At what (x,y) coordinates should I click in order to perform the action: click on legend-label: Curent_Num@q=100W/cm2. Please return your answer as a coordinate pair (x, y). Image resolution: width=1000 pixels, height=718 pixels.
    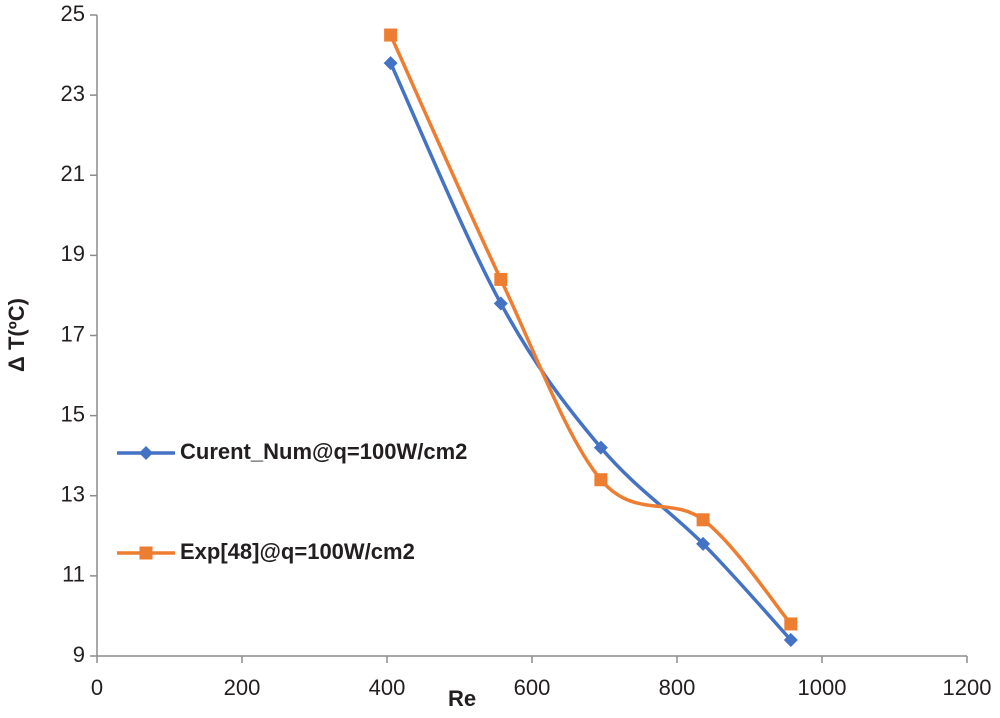
    Looking at the image, I should click on (323, 451).